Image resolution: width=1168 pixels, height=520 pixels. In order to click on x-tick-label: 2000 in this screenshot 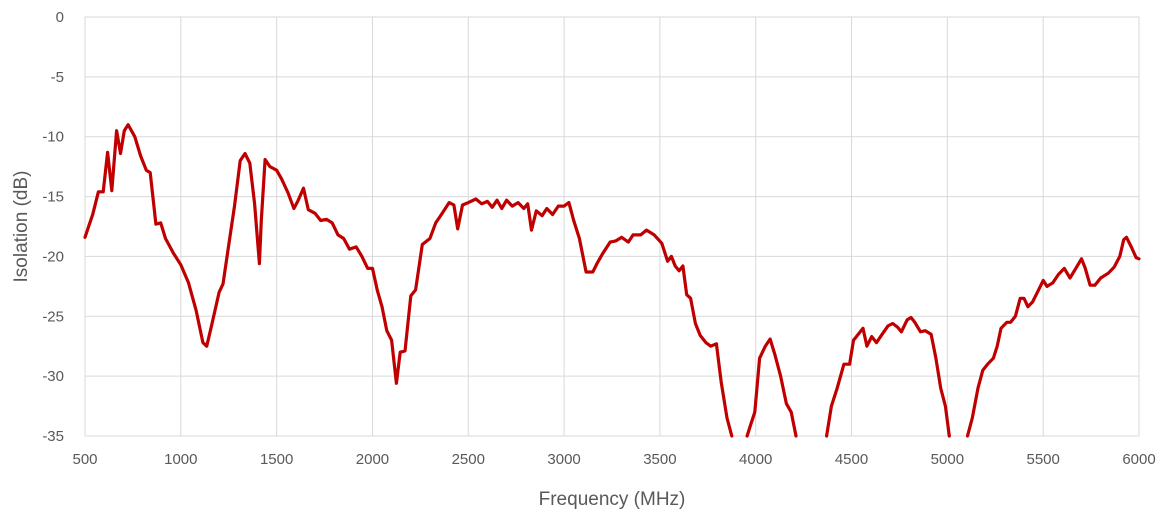, I will do `click(372, 459)`.